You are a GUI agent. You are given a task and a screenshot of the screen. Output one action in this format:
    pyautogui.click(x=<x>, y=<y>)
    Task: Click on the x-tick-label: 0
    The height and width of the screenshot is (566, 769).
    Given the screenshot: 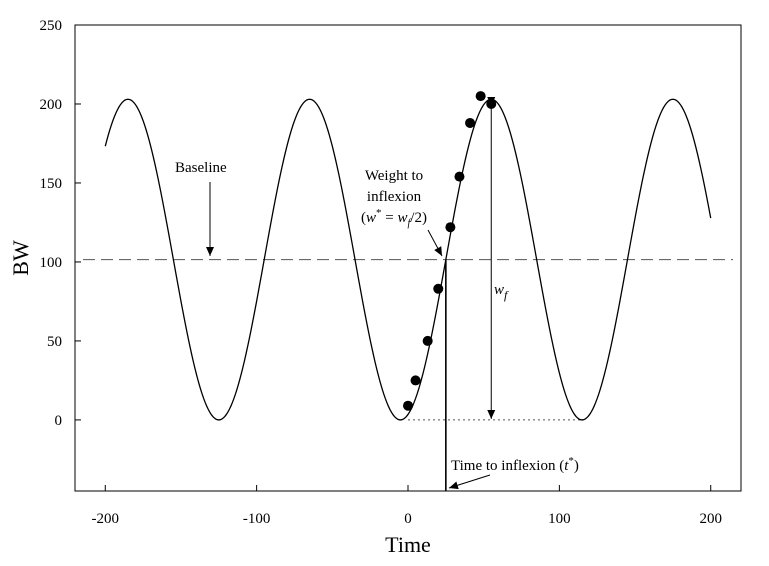 What is the action you would take?
    pyautogui.click(x=408, y=519)
    